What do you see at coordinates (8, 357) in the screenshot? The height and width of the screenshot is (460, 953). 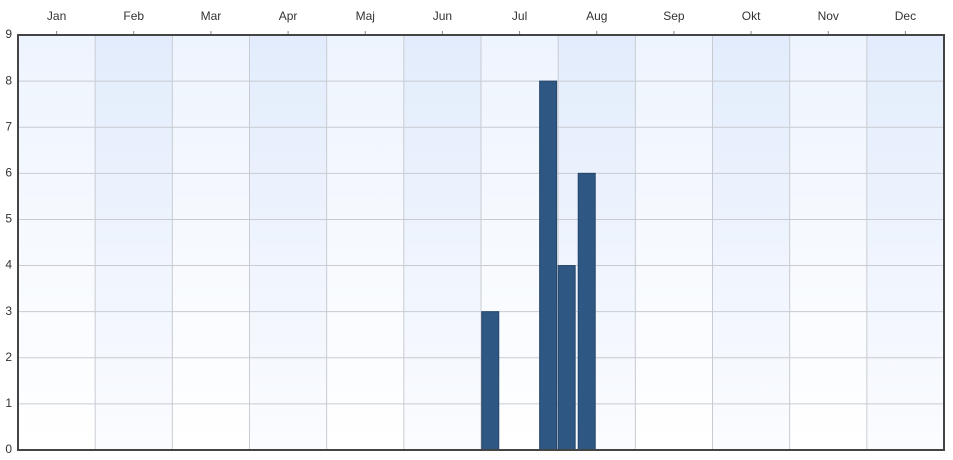 I see `y-tick-label: 2` at bounding box center [8, 357].